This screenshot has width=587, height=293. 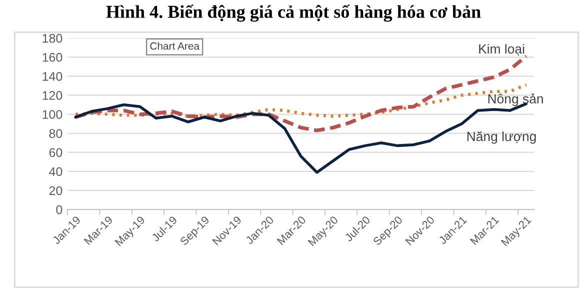 What do you see at coordinates (515, 100) in the screenshot?
I see `series-label: Nông sản` at bounding box center [515, 100].